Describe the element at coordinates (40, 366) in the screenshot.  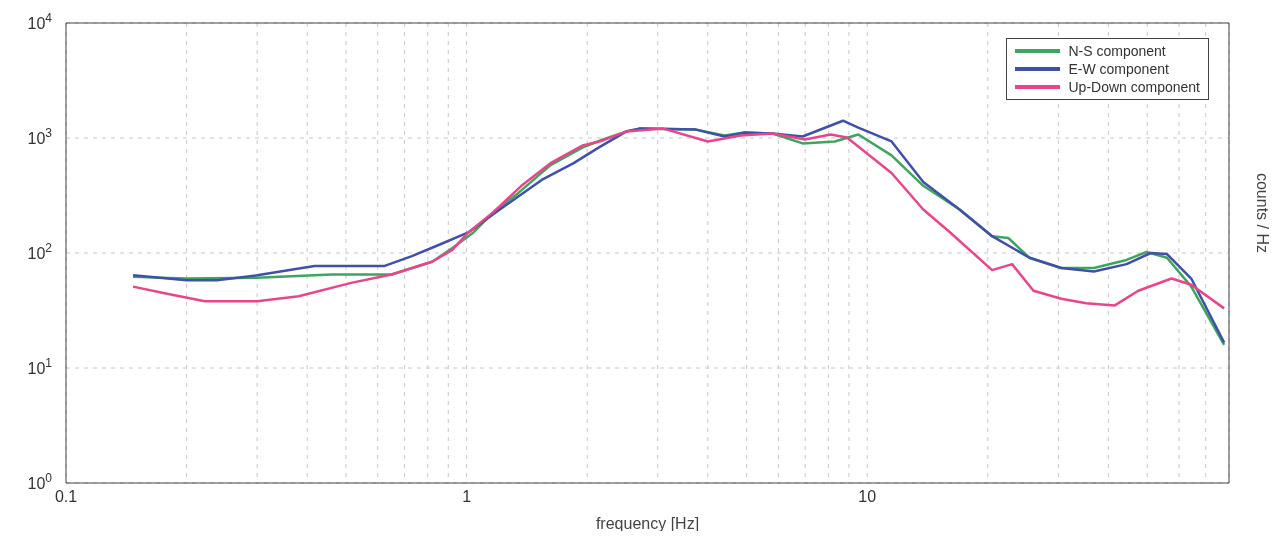
I see `y-tick-label: 10$^{1}$` at that location.